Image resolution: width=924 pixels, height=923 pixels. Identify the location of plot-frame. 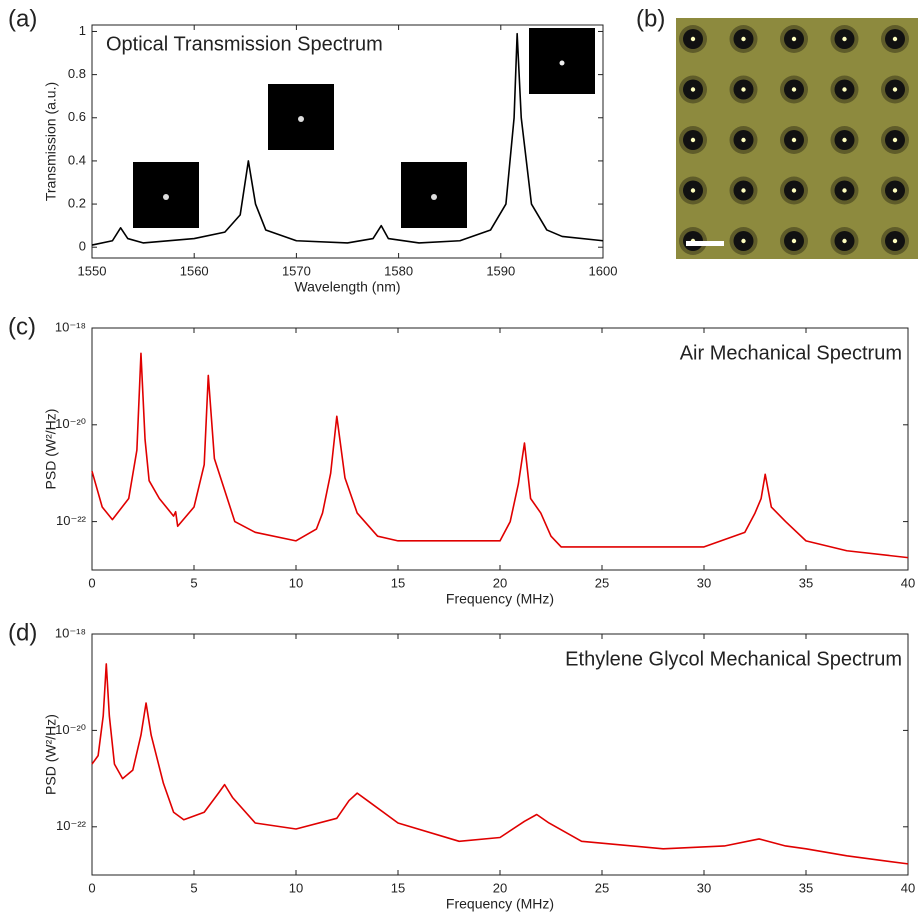
(347, 141).